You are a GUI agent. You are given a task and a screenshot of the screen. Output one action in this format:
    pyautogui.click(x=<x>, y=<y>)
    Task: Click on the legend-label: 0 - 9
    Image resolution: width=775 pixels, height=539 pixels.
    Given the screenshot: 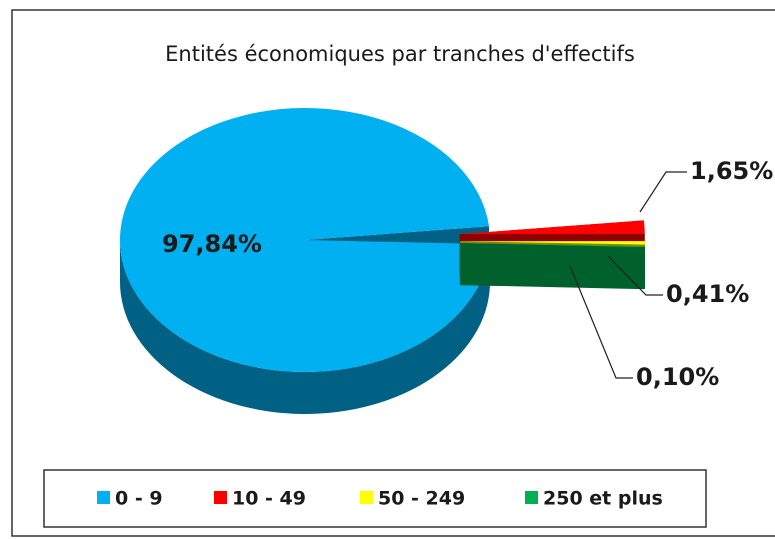 What is the action you would take?
    pyautogui.click(x=139, y=499)
    